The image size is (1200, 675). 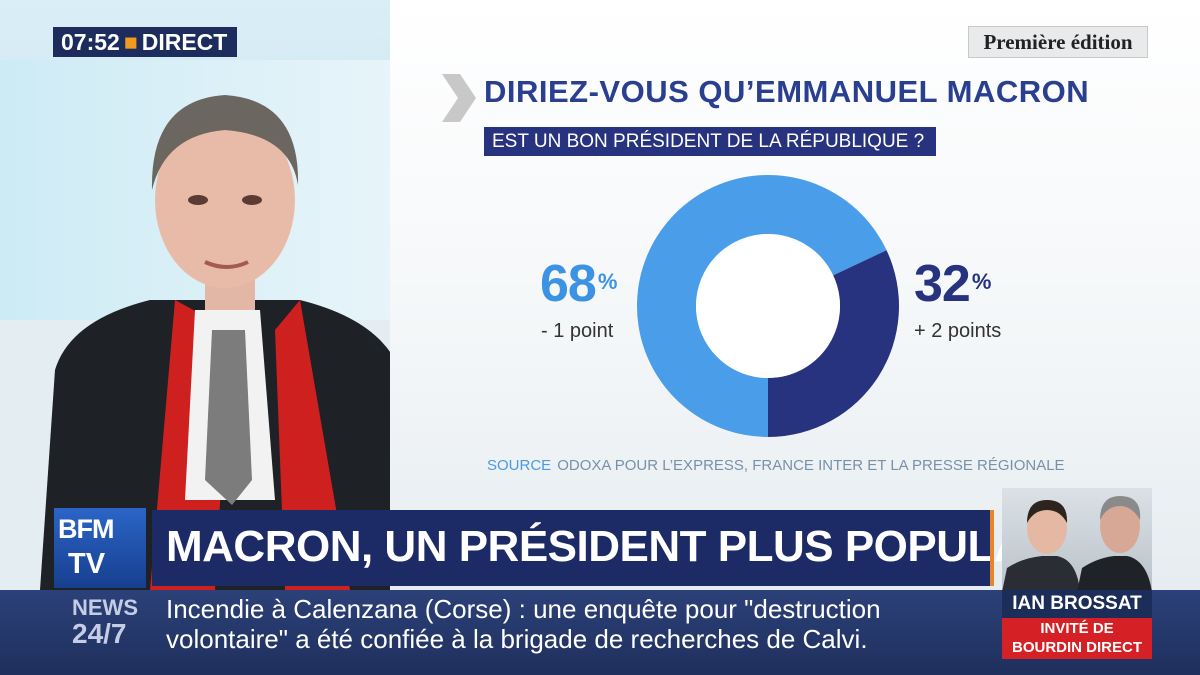 I want to click on news-ticker, so click(x=600, y=632).